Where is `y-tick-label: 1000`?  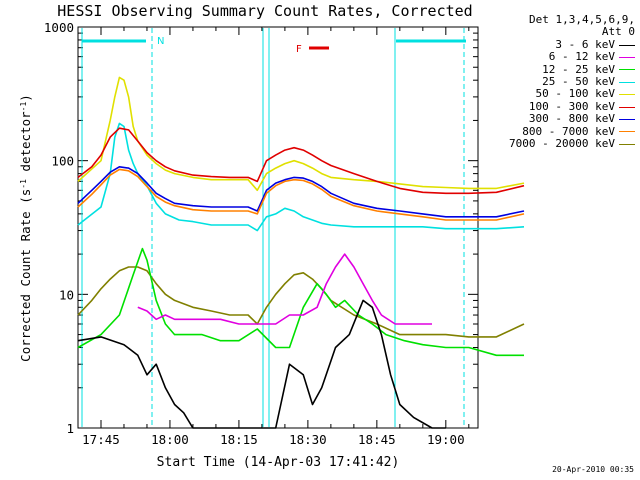
y-tick-label: 1000 is located at coordinates (59, 27).